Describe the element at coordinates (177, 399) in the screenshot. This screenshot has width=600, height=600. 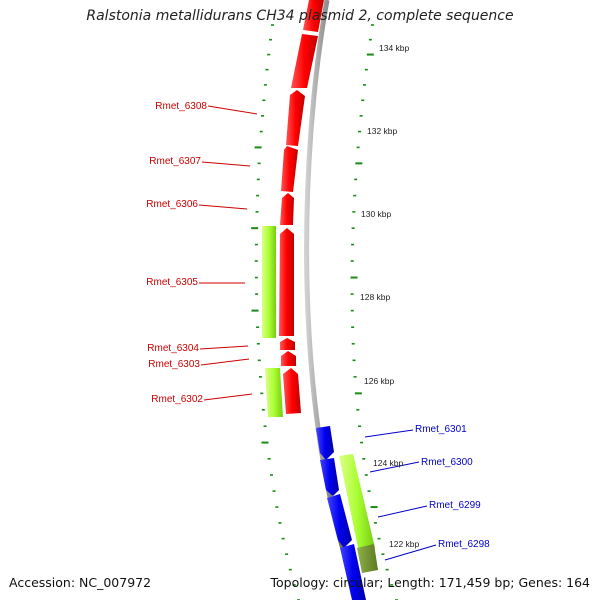
I see `gene-label-rmet-6302: Rmet_6302` at that location.